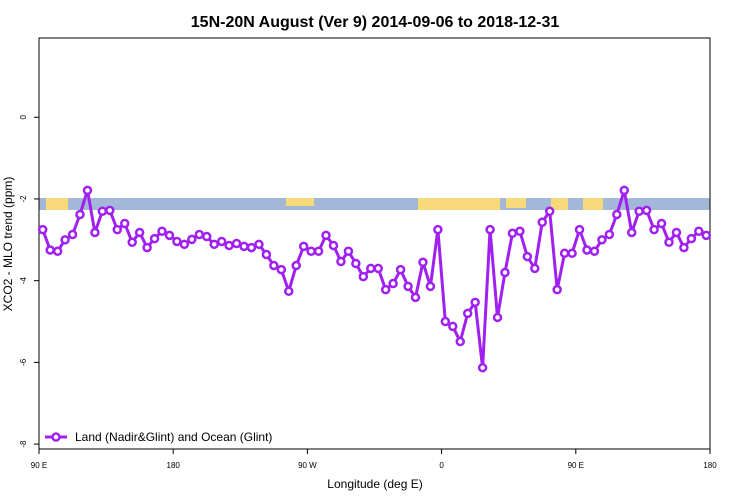 This screenshot has width=750, height=500. I want to click on y-tick-label: -6, so click(23, 362).